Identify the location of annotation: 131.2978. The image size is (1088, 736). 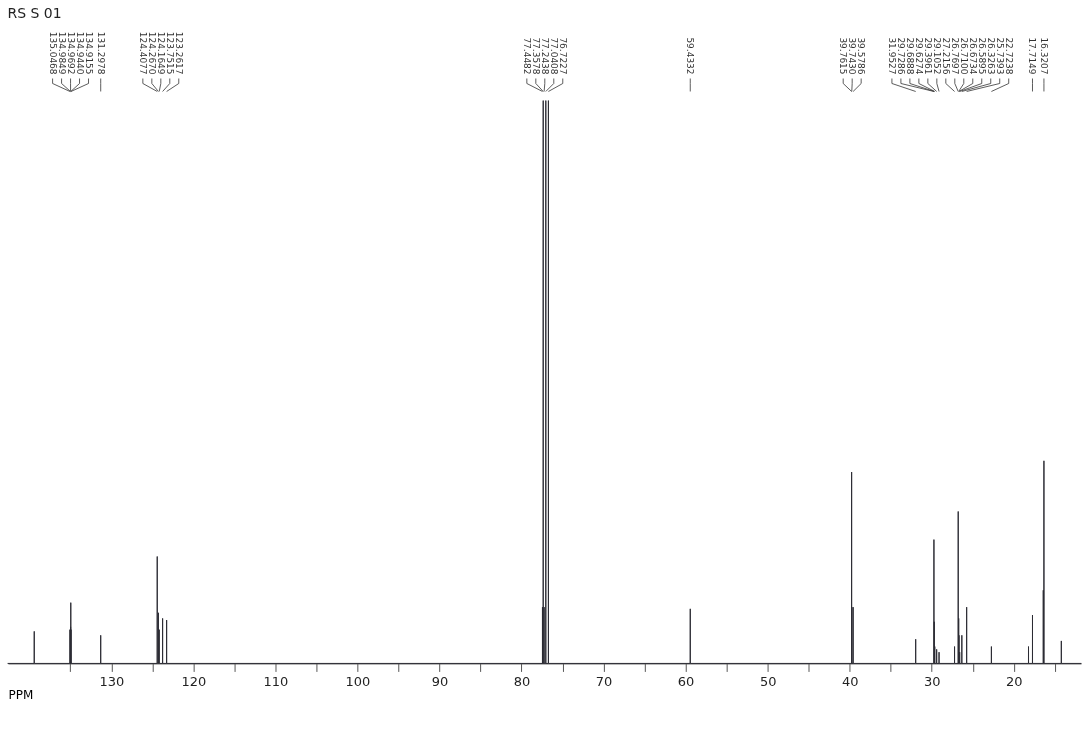
(100, 53).